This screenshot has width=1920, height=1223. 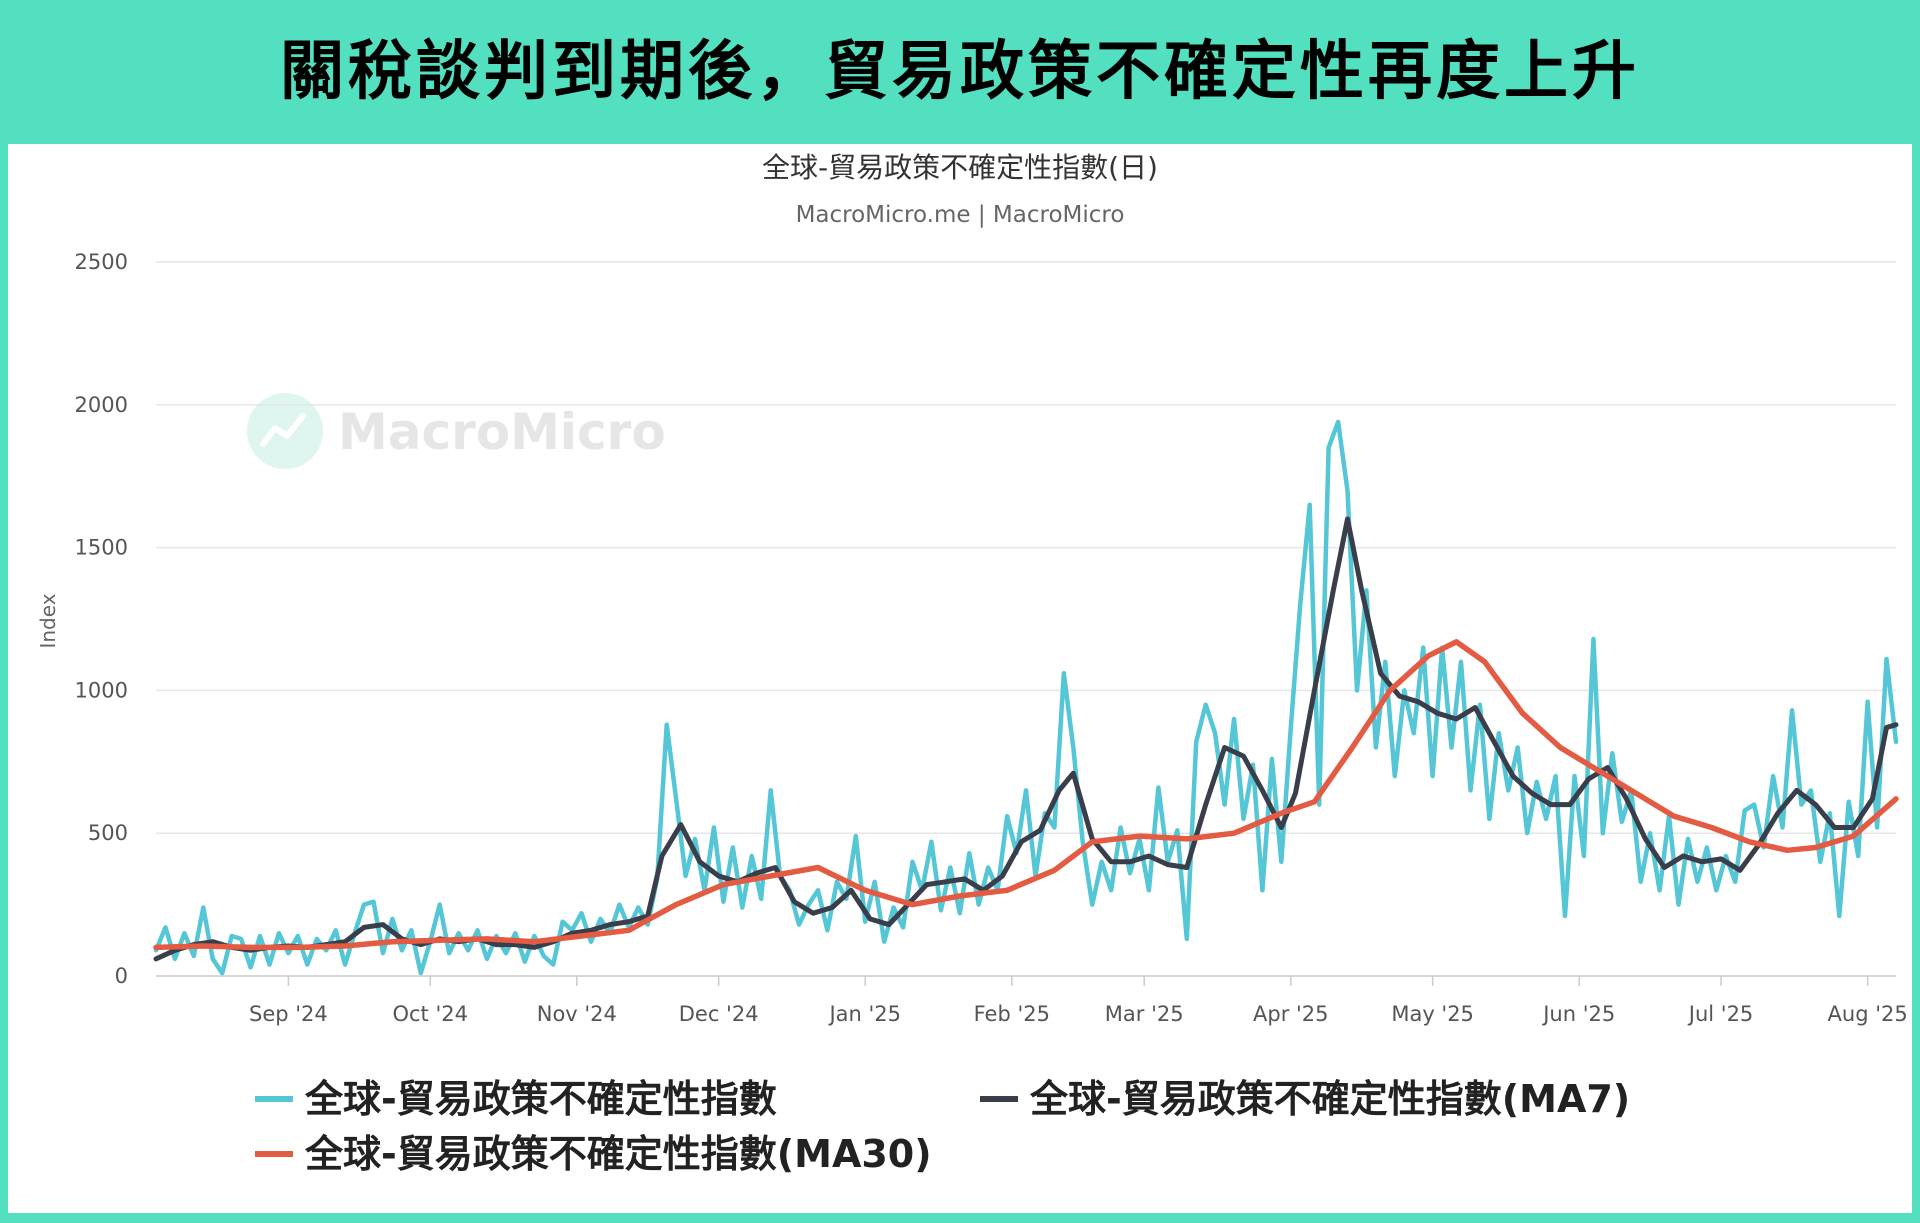 I want to click on y-axis-ticks: 0 500 1000 1500 2000 2500, so click(x=101, y=619).